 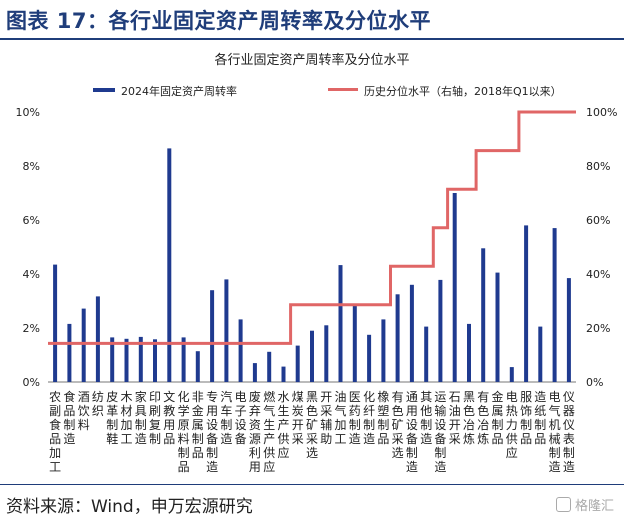 I want to click on y-right-tick-label: 40%, so click(x=598, y=274).